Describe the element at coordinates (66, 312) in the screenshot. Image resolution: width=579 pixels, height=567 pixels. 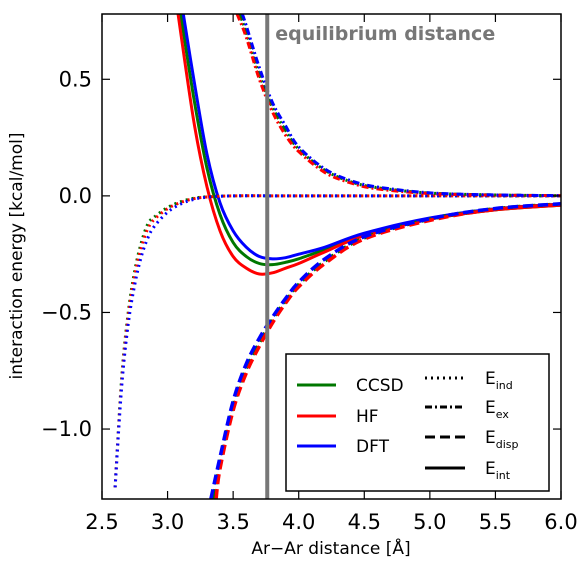
I see `y-tick-label: −0.5` at that location.